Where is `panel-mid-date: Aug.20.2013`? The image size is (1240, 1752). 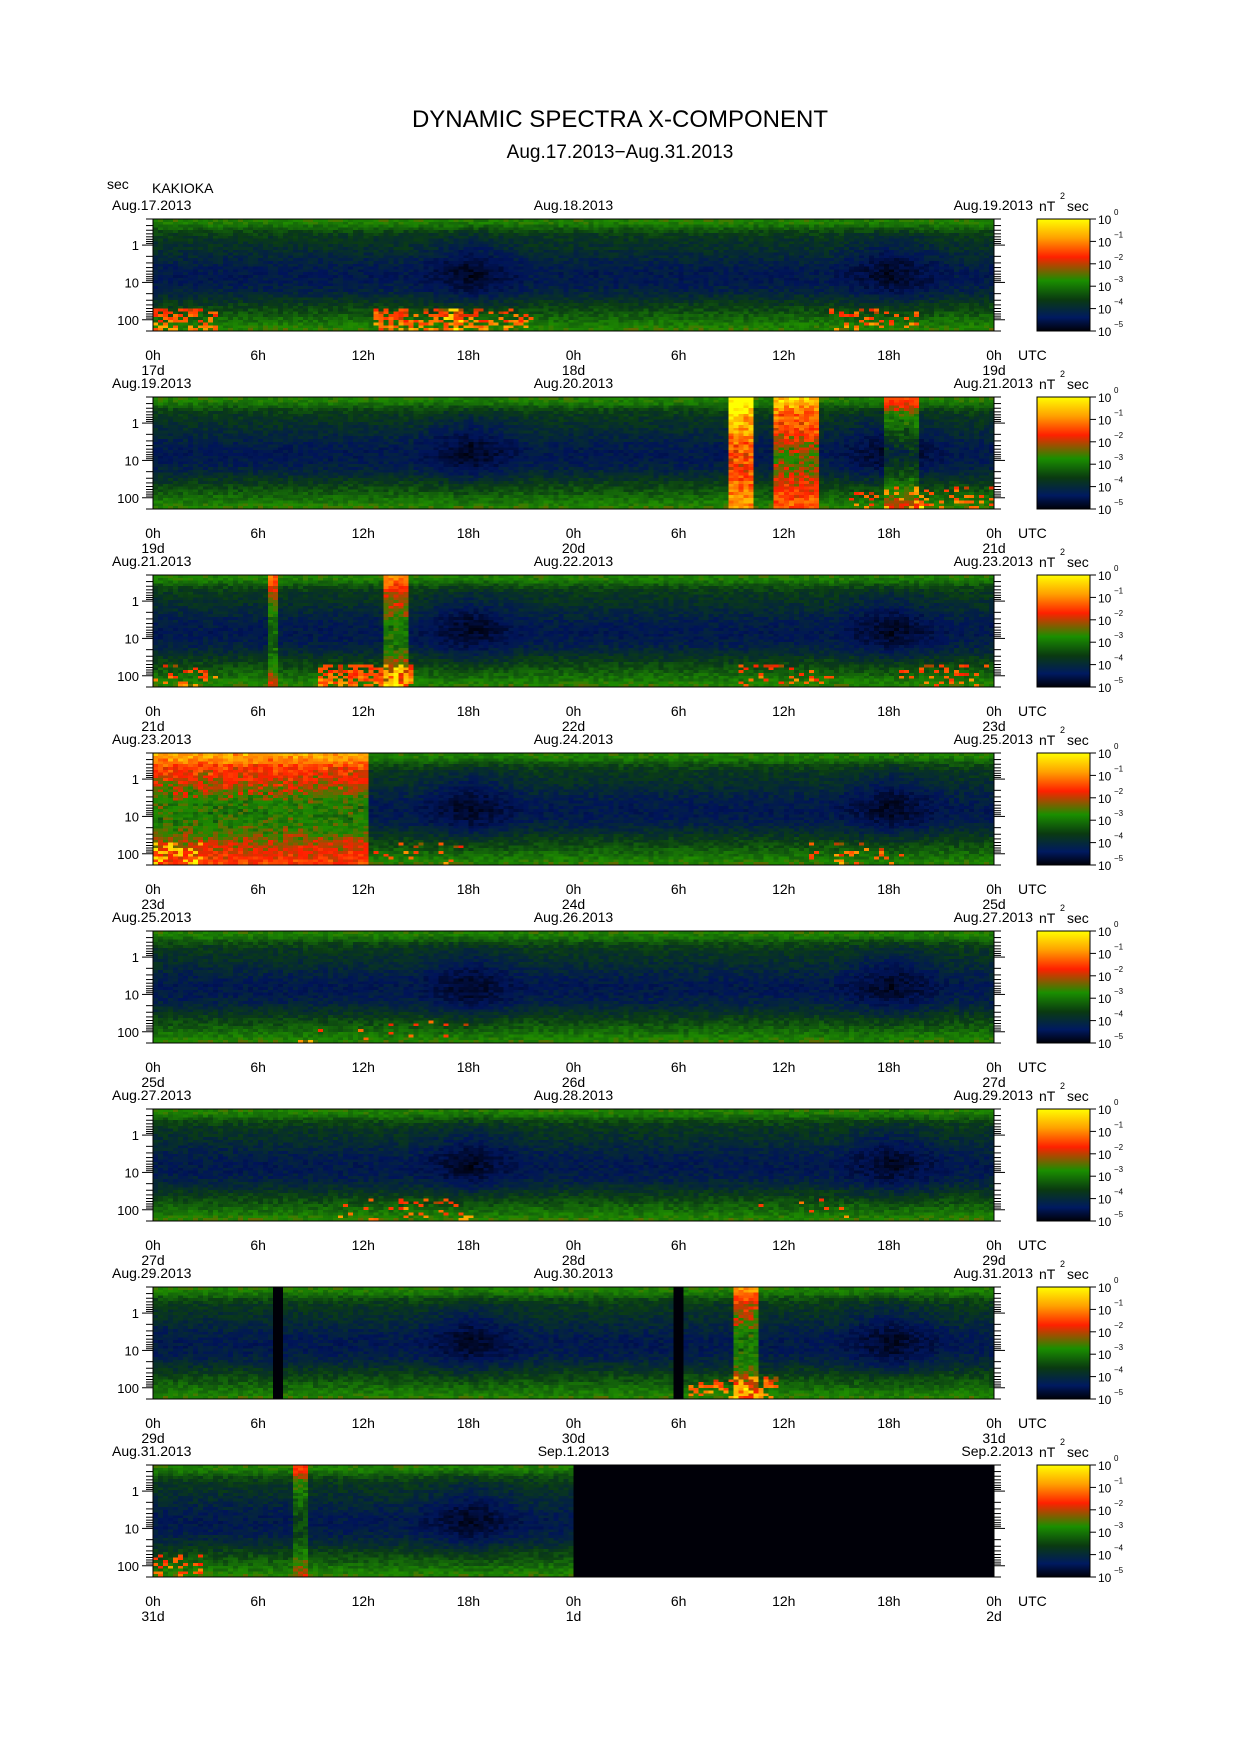 panel-mid-date: Aug.20.2013 is located at coordinates (574, 383).